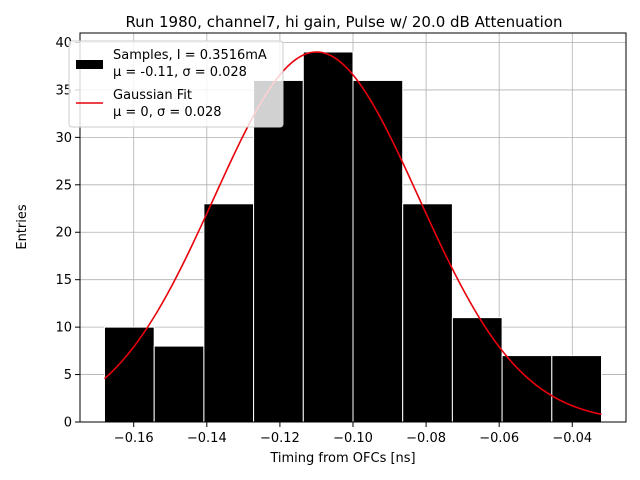  What do you see at coordinates (63, 328) in the screenshot?
I see `y-tick-label: 10` at bounding box center [63, 328].